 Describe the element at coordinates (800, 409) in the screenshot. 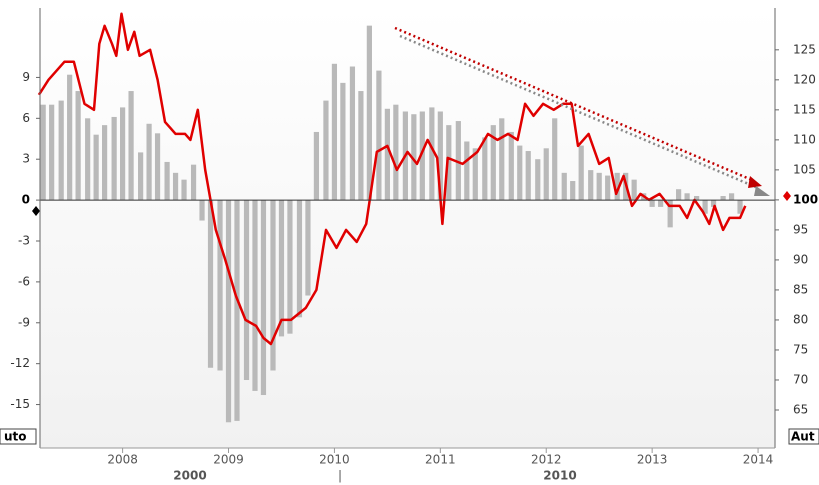

I see `y2-tick-label: 65` at that location.